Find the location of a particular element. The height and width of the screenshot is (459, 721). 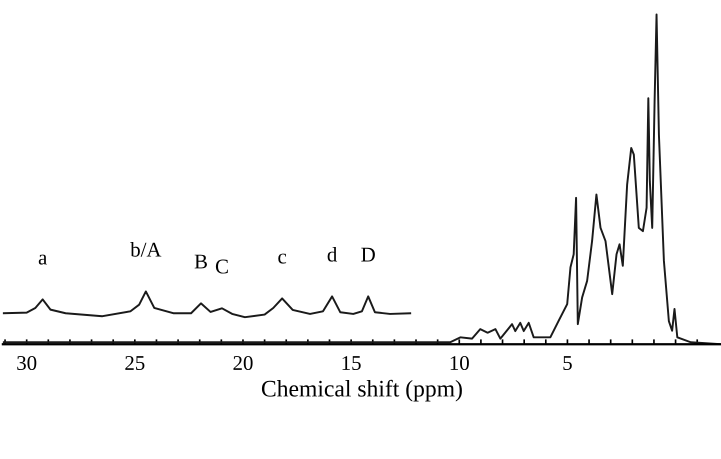

x-tick-label: 15 is located at coordinates (351, 363).